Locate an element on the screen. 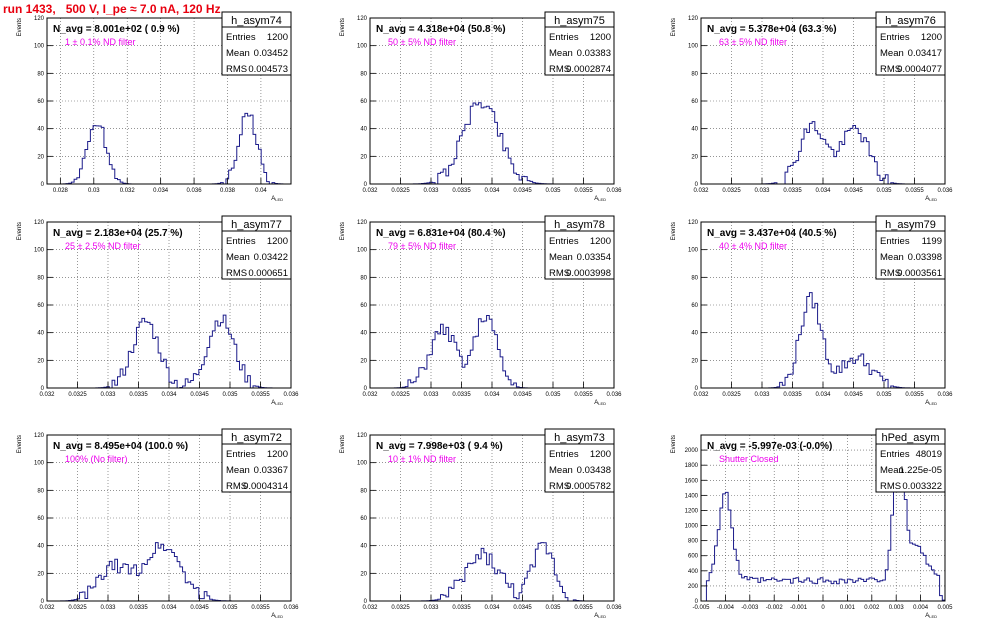 The image size is (996, 622). x-tick-label: 0.004 is located at coordinates (921, 608).